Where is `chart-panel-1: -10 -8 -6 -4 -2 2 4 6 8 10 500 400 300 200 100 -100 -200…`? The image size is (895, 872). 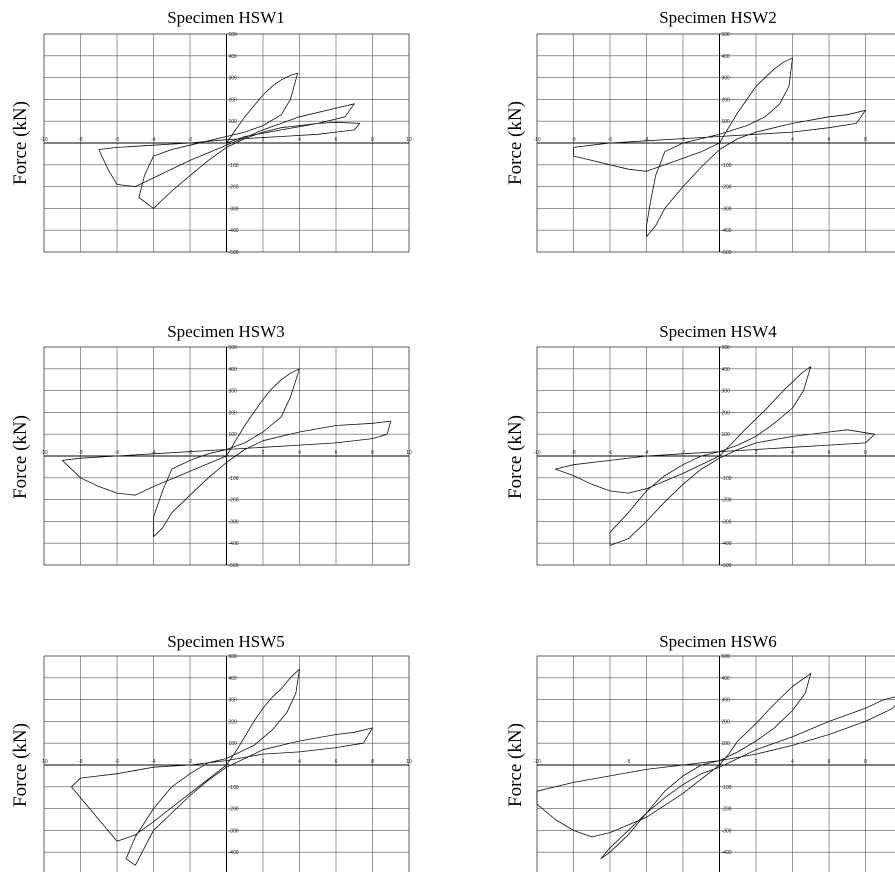 chart-panel-1: -10 -8 -6 -4 -2 2 4 6 8 10 500 400 300 200 100 -100 -200… is located at coordinates (211, 132).